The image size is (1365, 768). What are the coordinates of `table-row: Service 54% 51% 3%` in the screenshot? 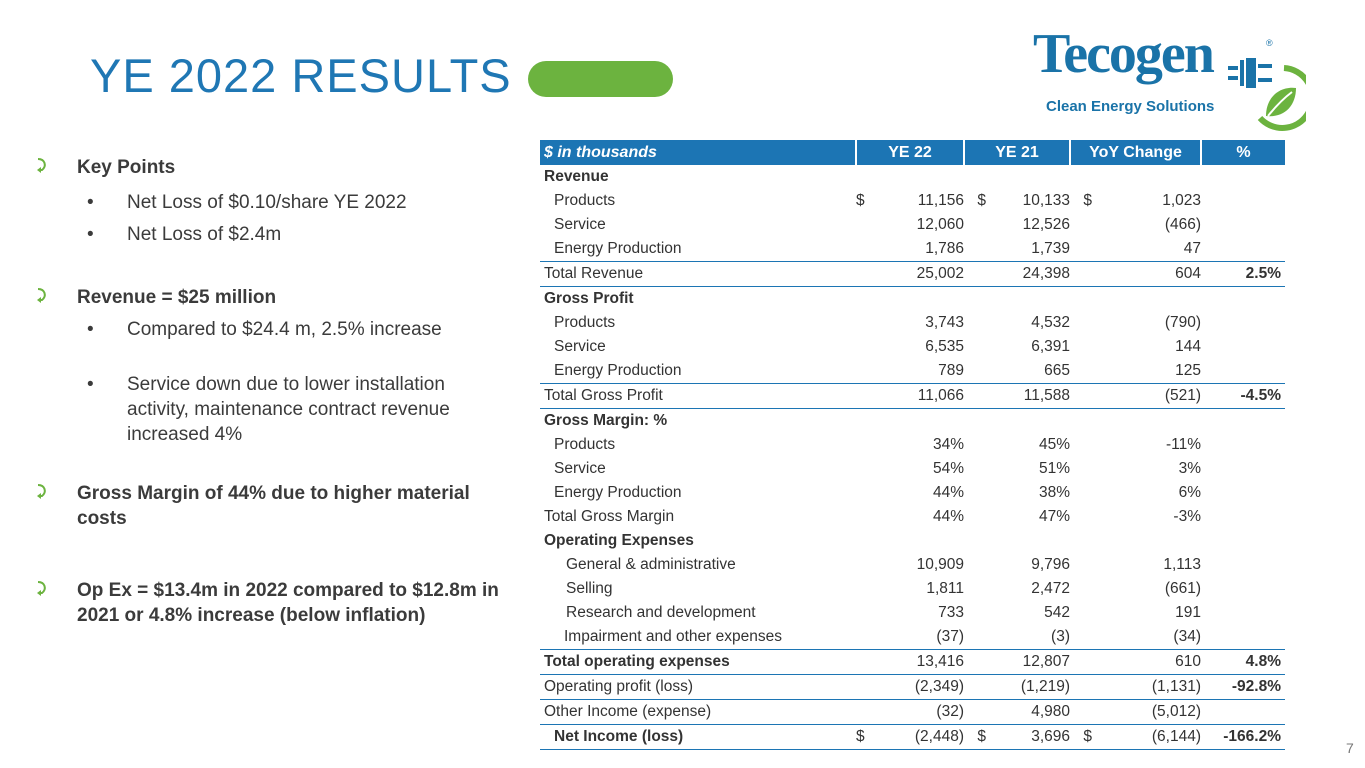 It's located at (912, 469).